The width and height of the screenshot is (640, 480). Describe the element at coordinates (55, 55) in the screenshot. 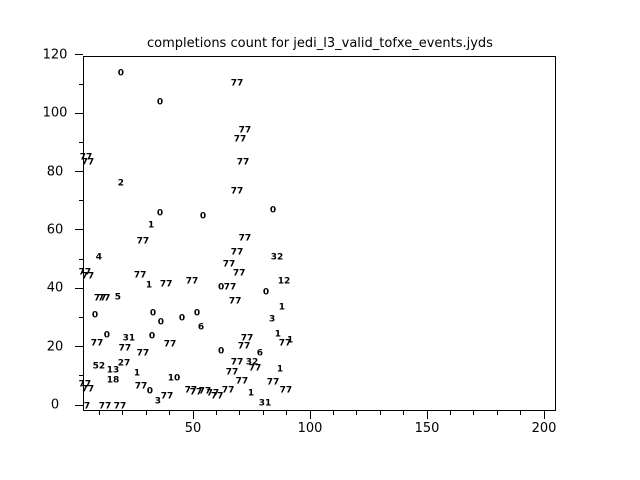

I see `y-tick-label: 120` at that location.